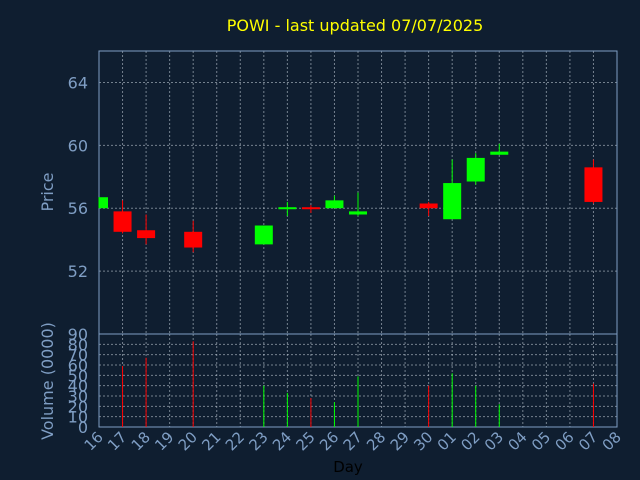 Image resolution: width=640 pixels, height=480 pixels. What do you see at coordinates (78, 82) in the screenshot?
I see `price-tick-label: 64` at bounding box center [78, 82].